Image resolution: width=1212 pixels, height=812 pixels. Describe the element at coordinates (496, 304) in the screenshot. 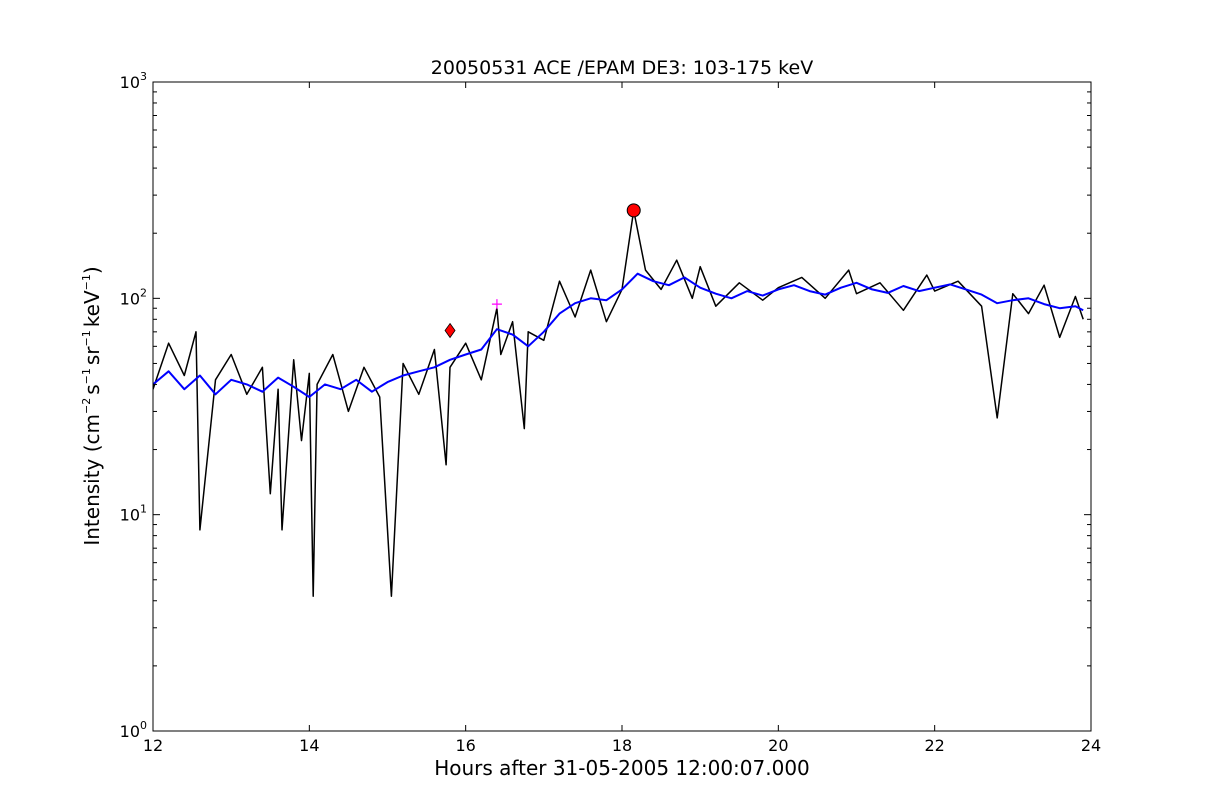

I see `marker-plus` at that location.